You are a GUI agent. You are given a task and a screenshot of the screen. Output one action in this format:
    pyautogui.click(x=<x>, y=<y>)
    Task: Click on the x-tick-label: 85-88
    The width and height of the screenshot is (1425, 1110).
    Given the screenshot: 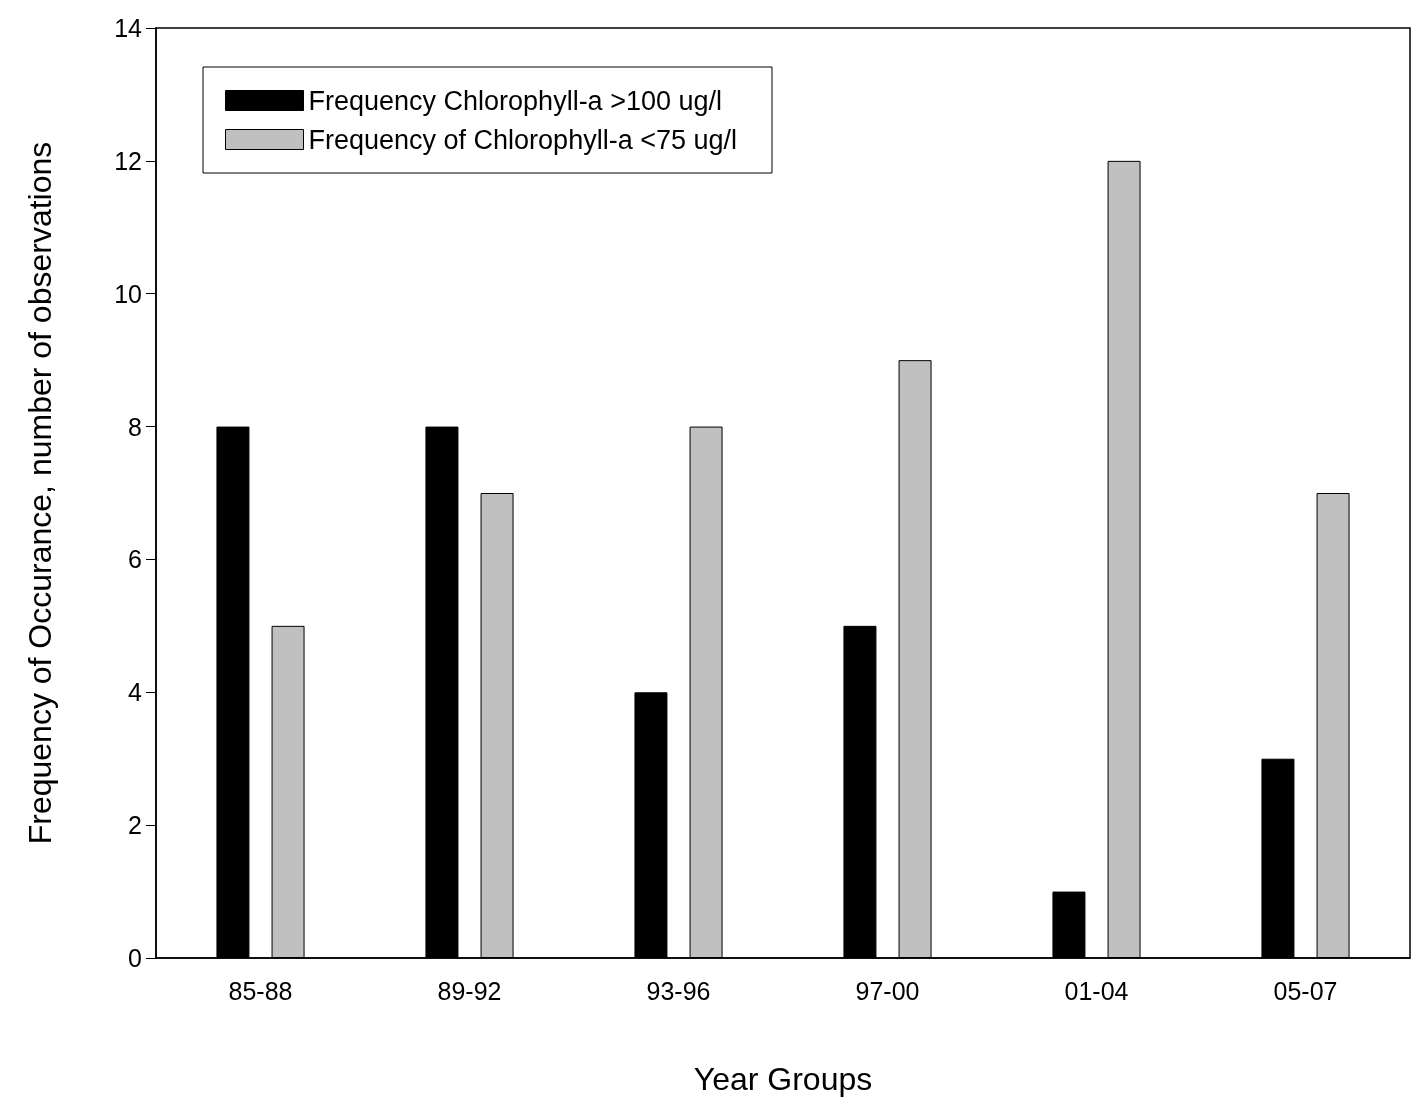 What is the action you would take?
    pyautogui.click(x=260, y=990)
    